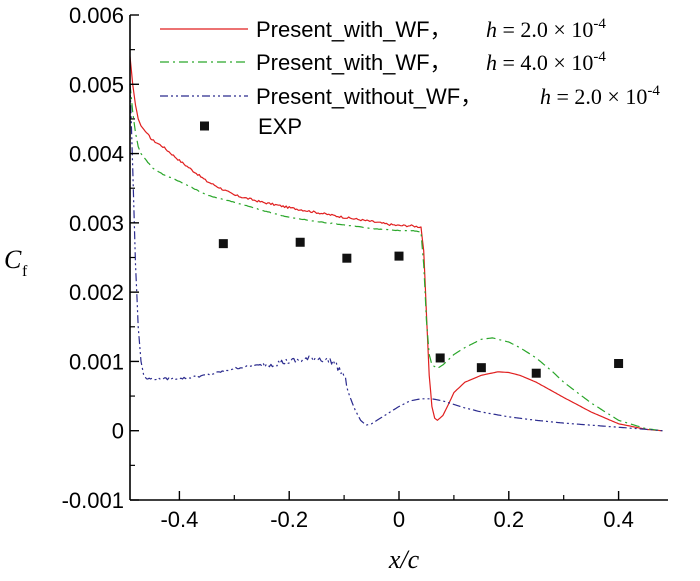  I want to click on y-axis-title: C f, so click(16, 262).